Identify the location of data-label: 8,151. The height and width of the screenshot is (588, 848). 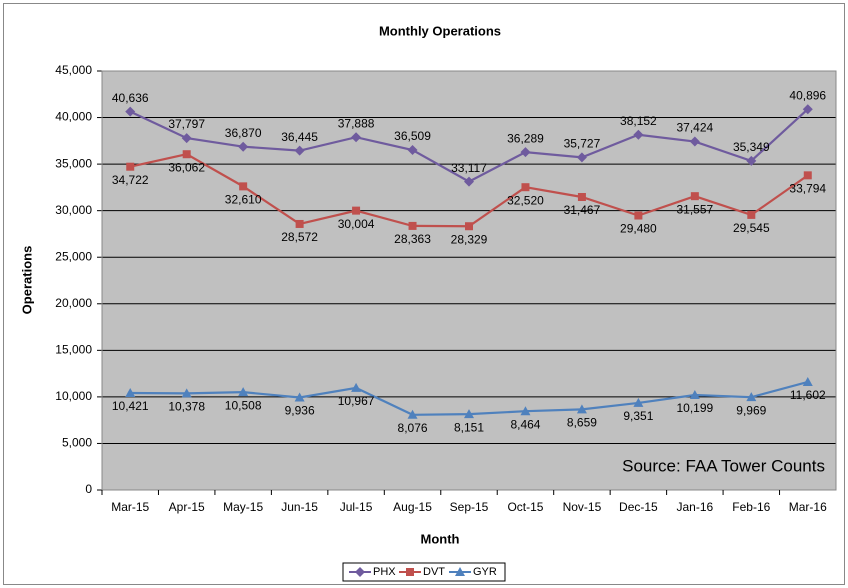
(469, 427).